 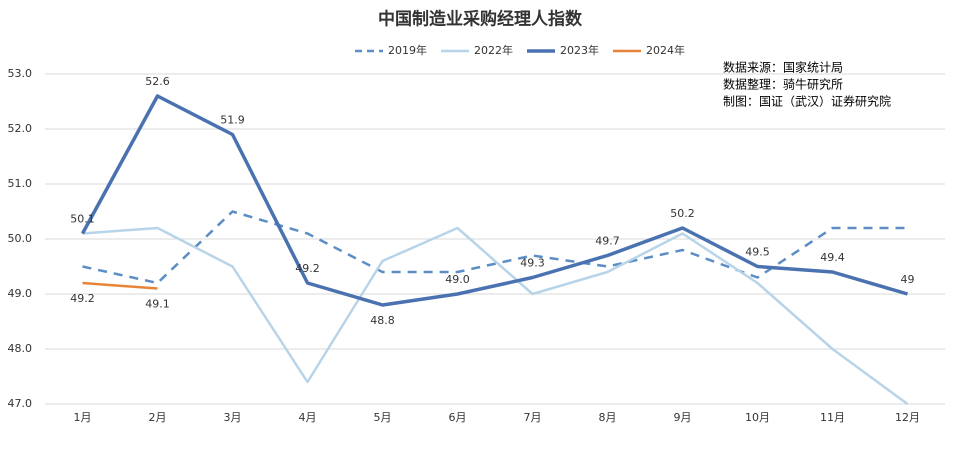 I want to click on x-tick-label: 4月, so click(x=308, y=417).